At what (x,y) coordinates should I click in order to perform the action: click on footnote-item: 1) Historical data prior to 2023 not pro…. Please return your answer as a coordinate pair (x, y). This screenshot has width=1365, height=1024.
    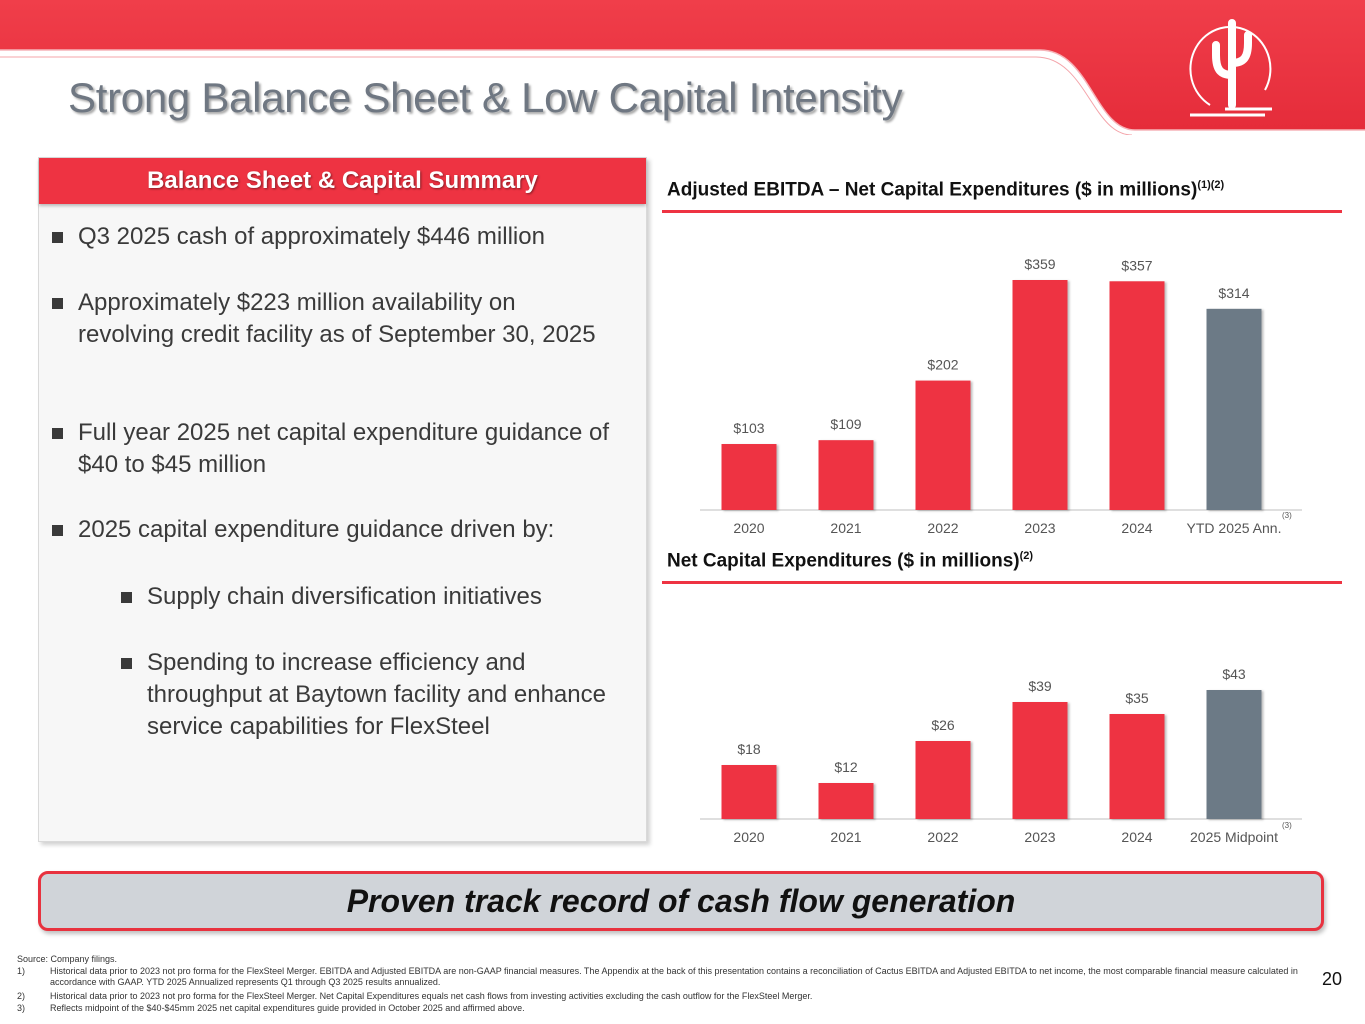
    Looking at the image, I should click on (667, 977).